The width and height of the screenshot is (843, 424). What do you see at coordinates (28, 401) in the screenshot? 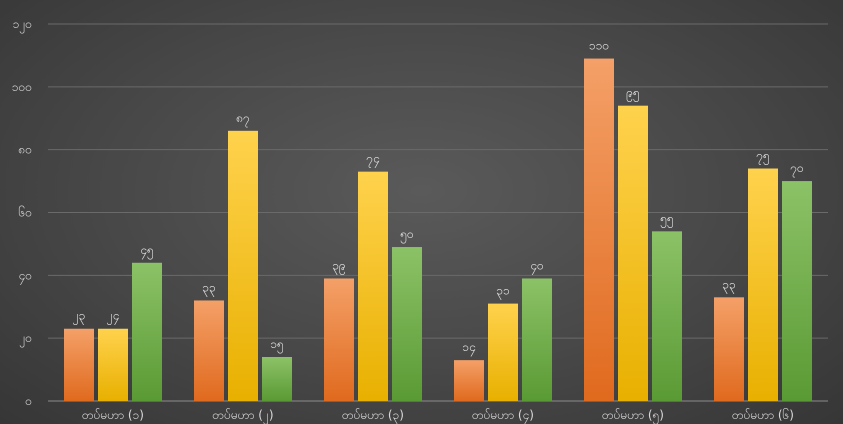
I see `y-tick-label: ၀` at bounding box center [28, 401].